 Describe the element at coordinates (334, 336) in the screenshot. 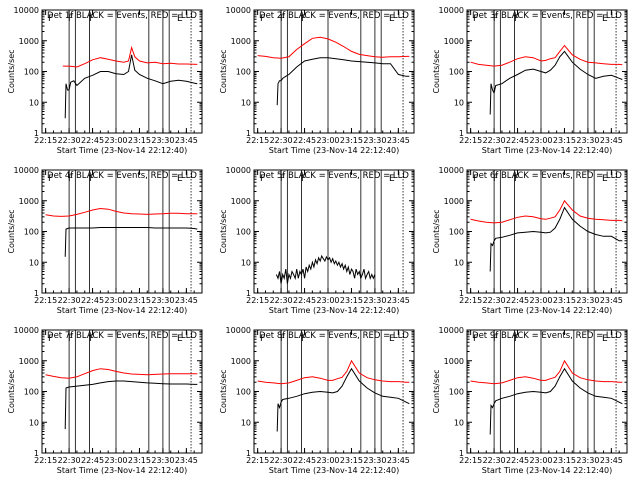

I see `panel-title: Det 8f BLACK = Events, RED = LLD` at that location.